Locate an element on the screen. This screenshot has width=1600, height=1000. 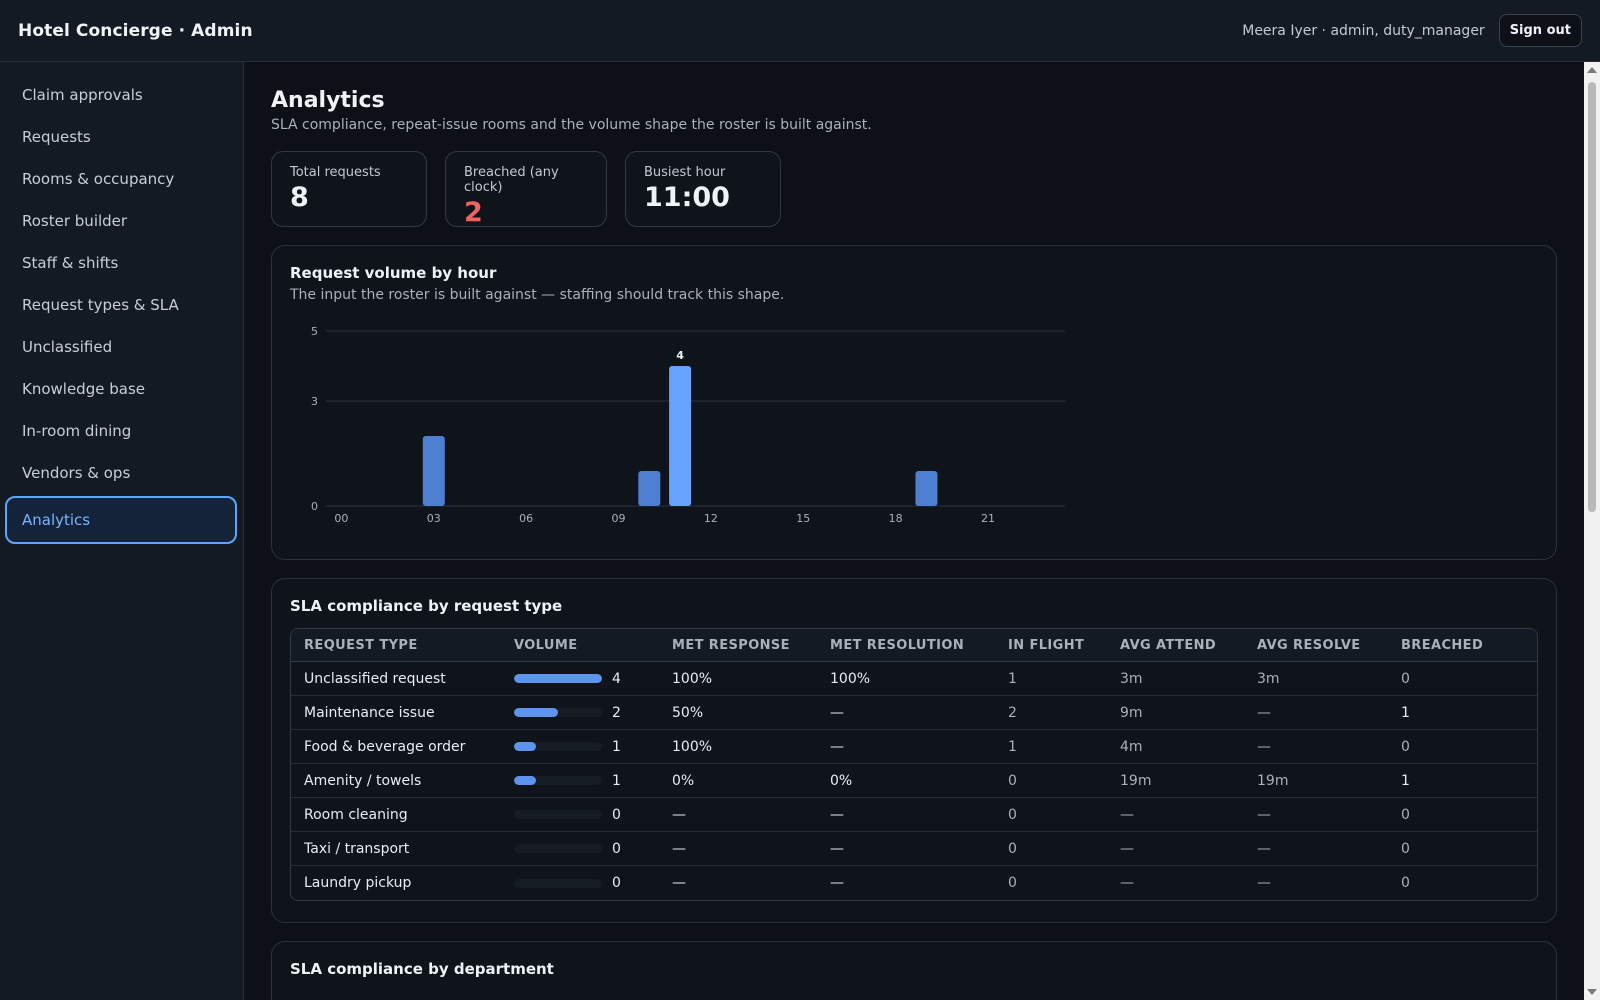
table-row: Amenity / towels 1 0% 0% 0 19m 19m 1 is located at coordinates (914, 781).